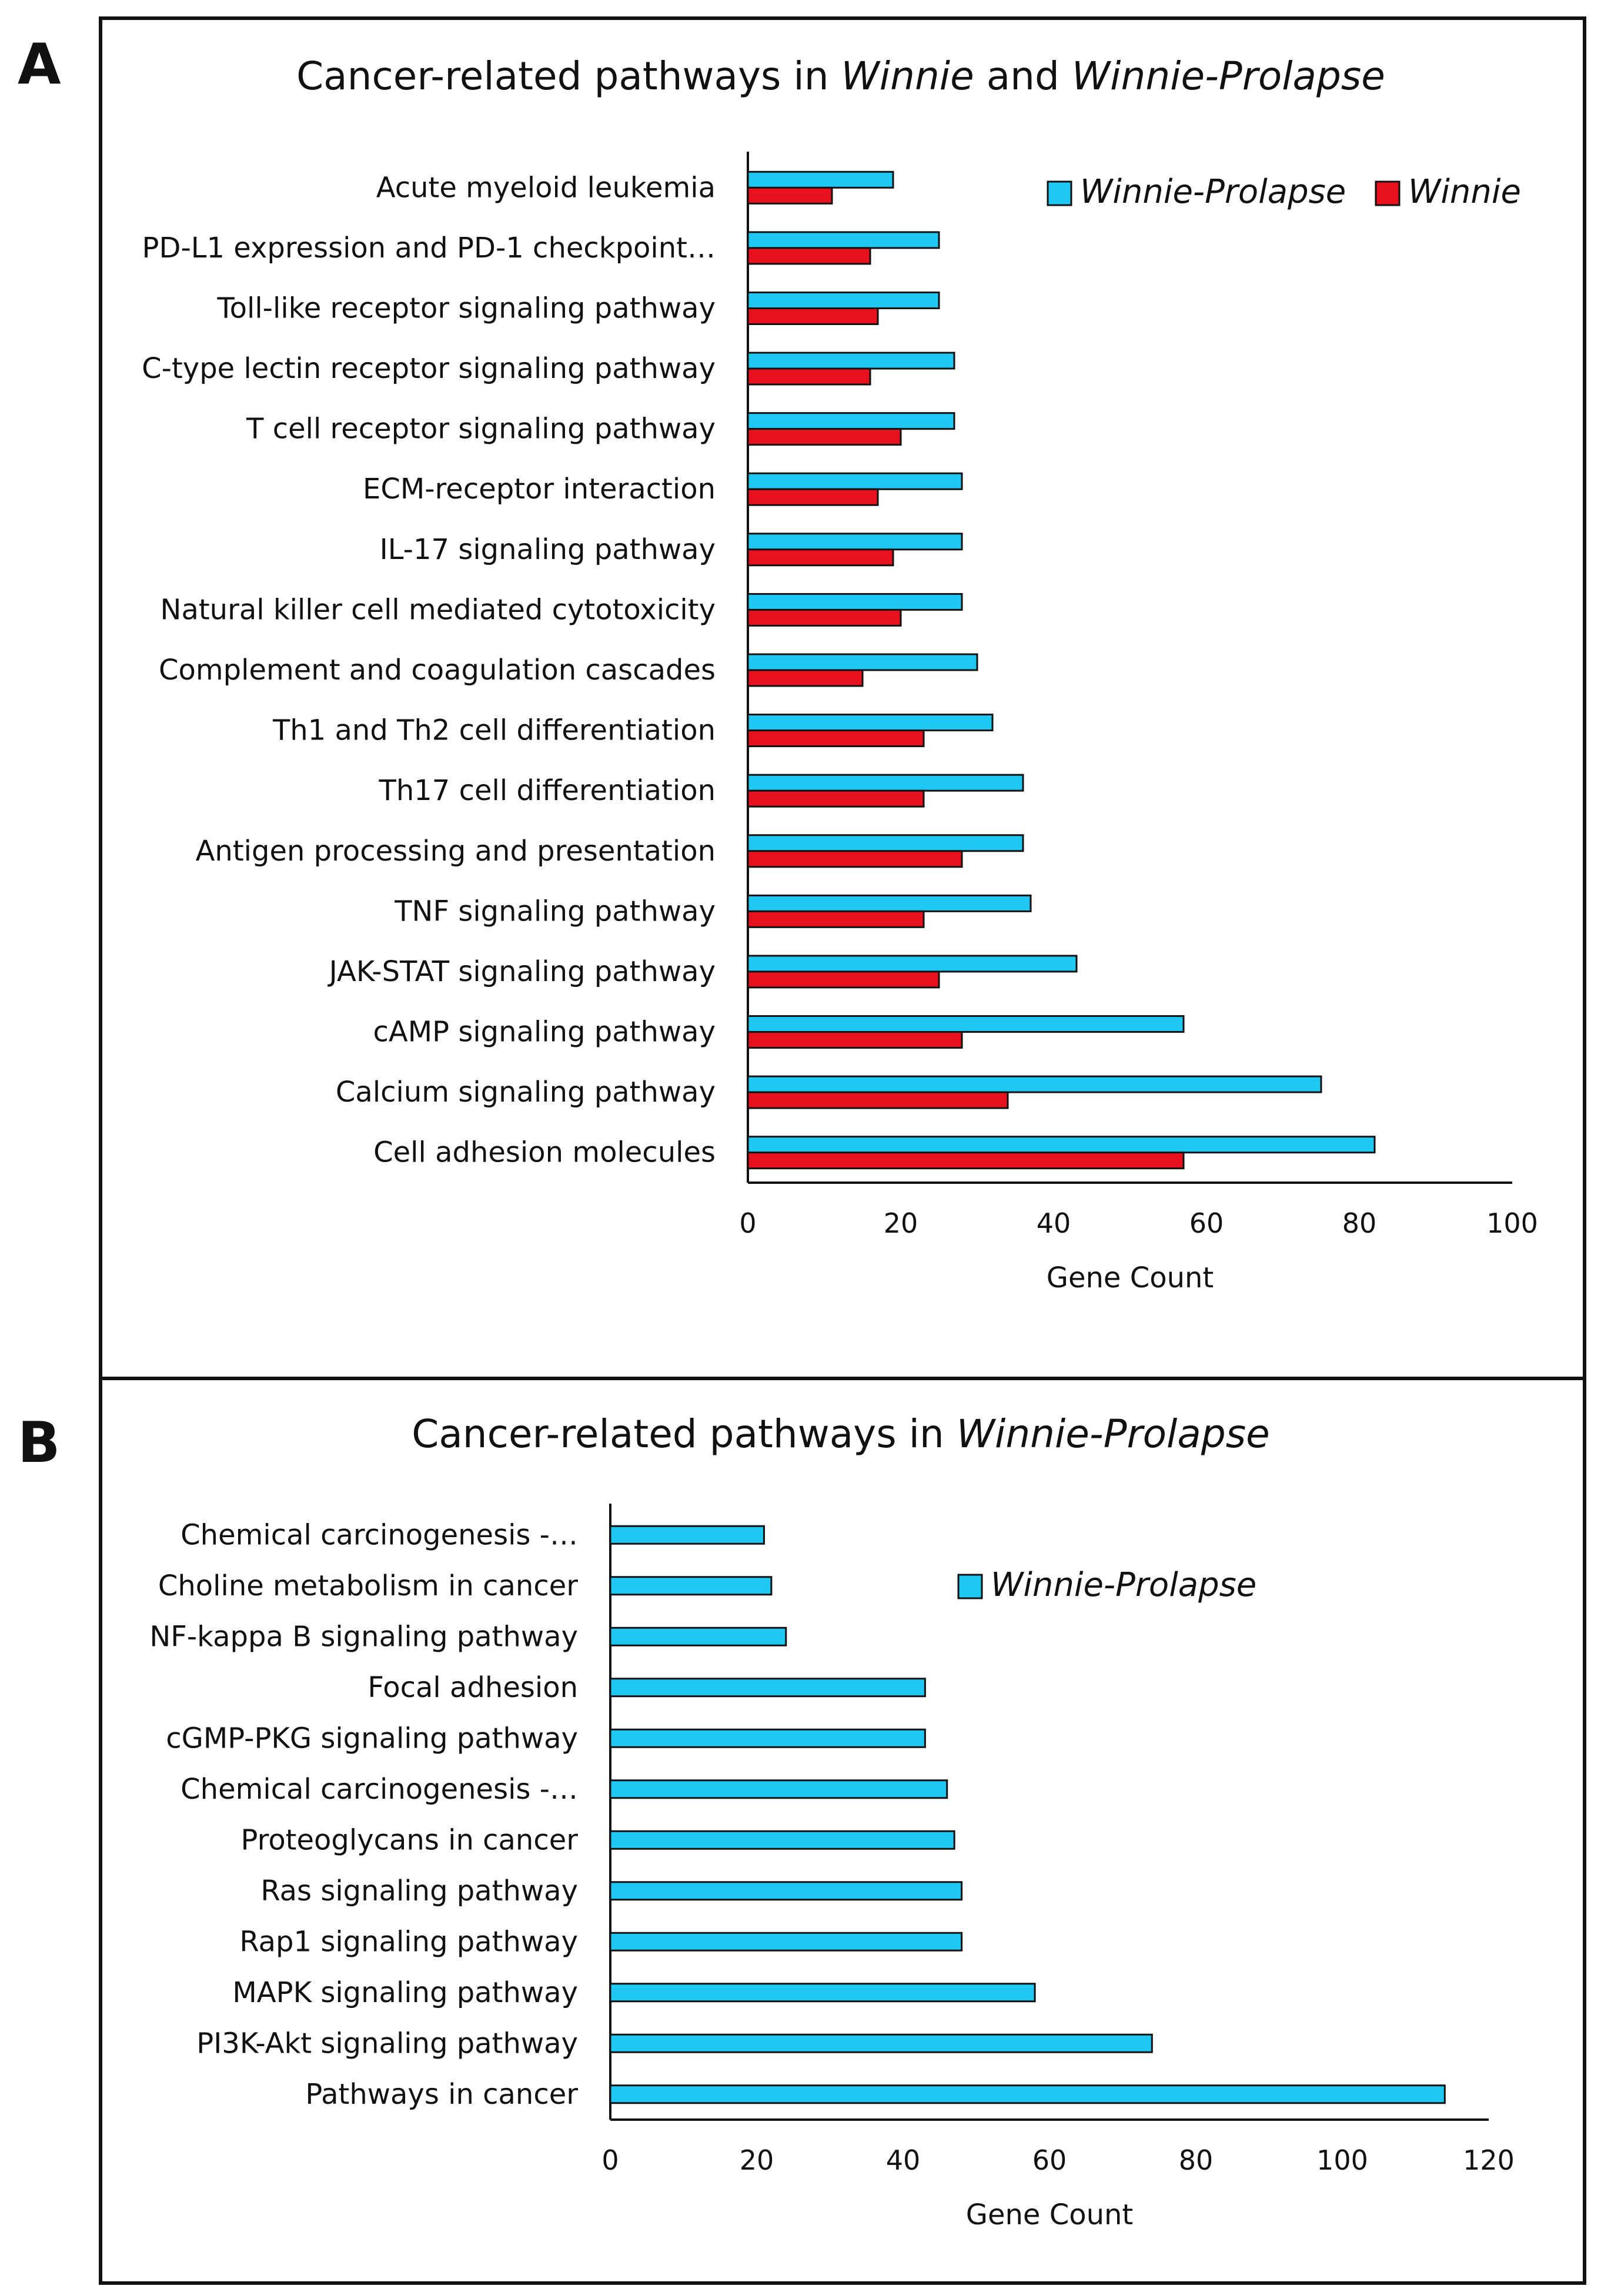 This screenshot has width=1601, height=2296. Describe the element at coordinates (1464, 192) in the screenshot. I see `legend-label: Winnie` at that location.